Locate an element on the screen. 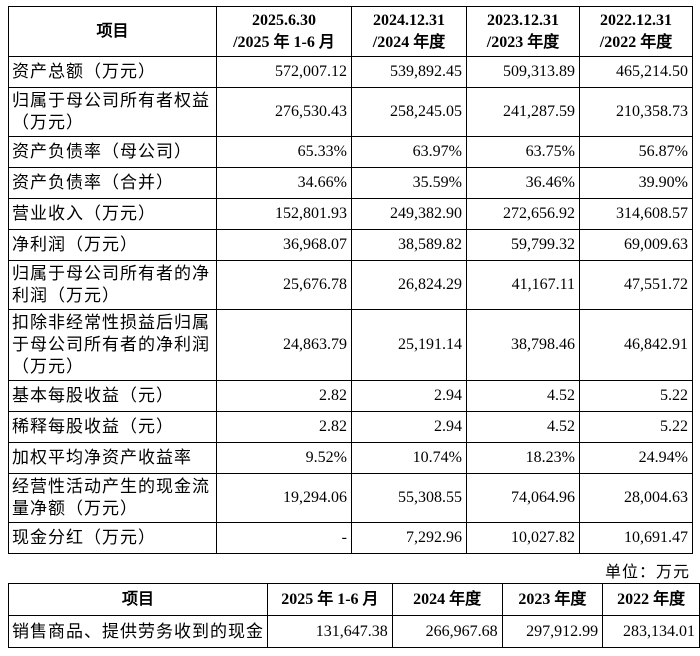 Image resolution: width=700 pixels, height=656 pixels. row-label: 资产总额（万元） is located at coordinates (112, 72).